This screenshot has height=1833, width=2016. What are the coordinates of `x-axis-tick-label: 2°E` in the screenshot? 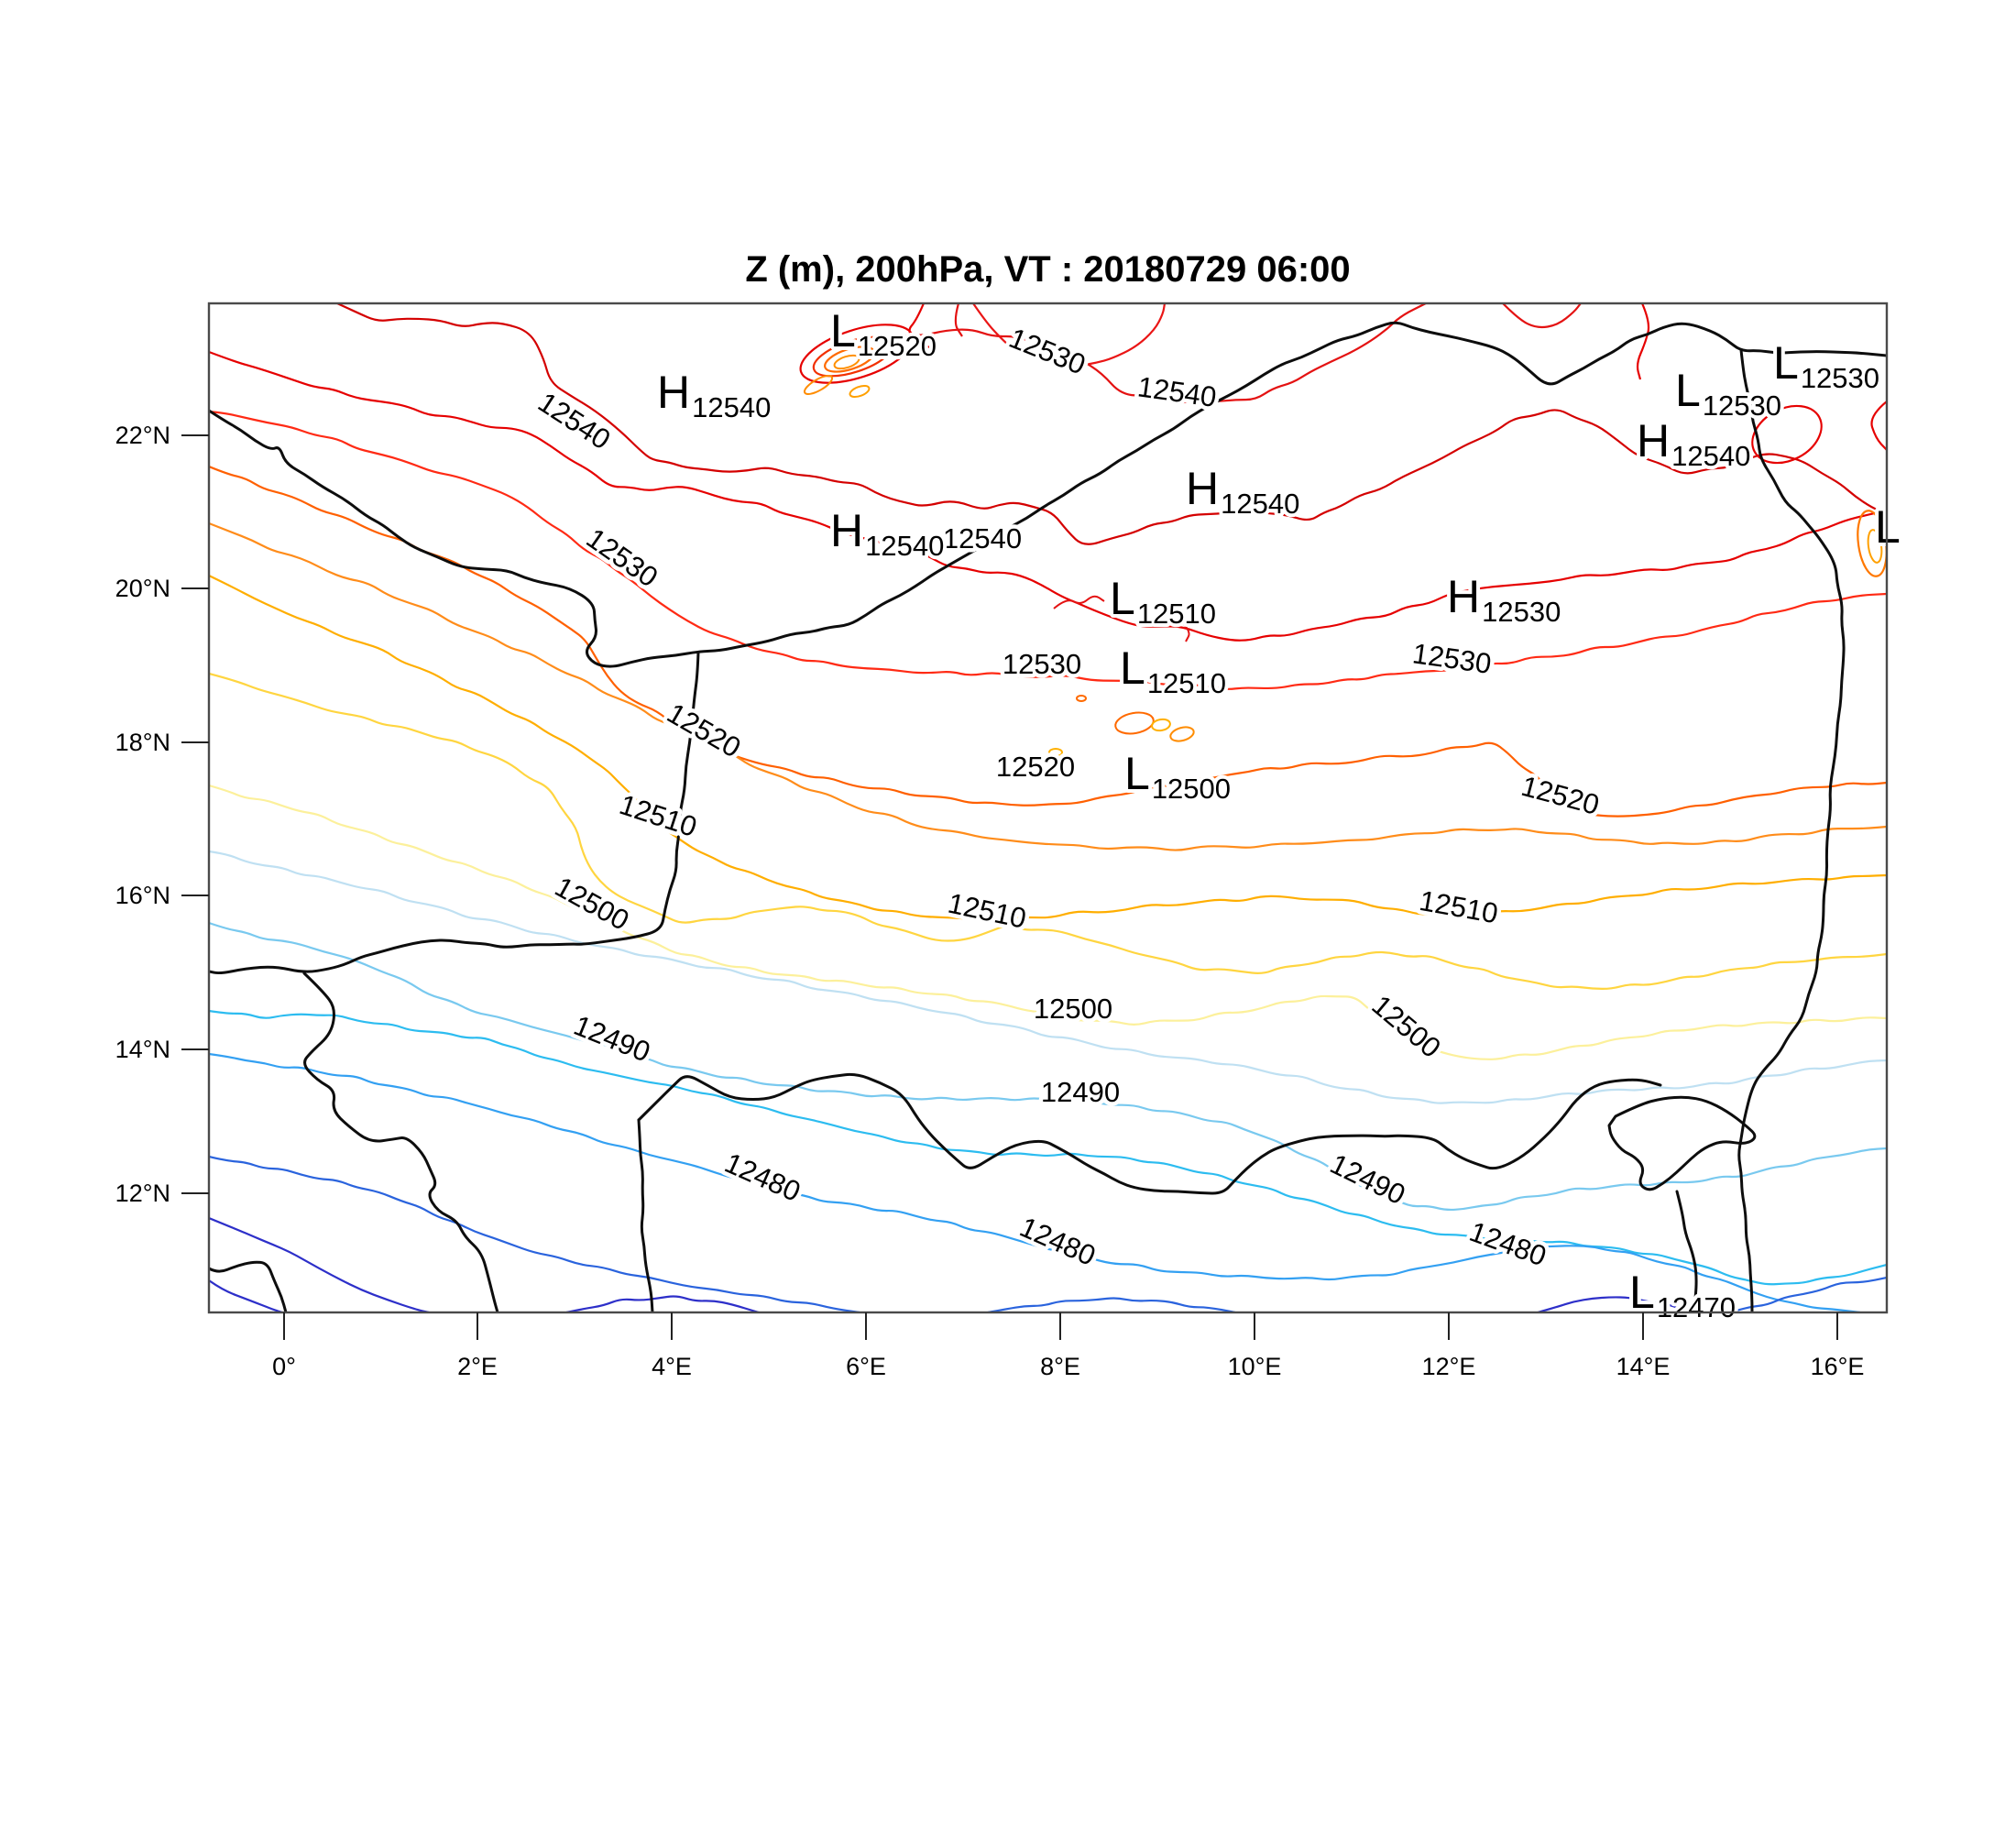 It's located at (477, 1366).